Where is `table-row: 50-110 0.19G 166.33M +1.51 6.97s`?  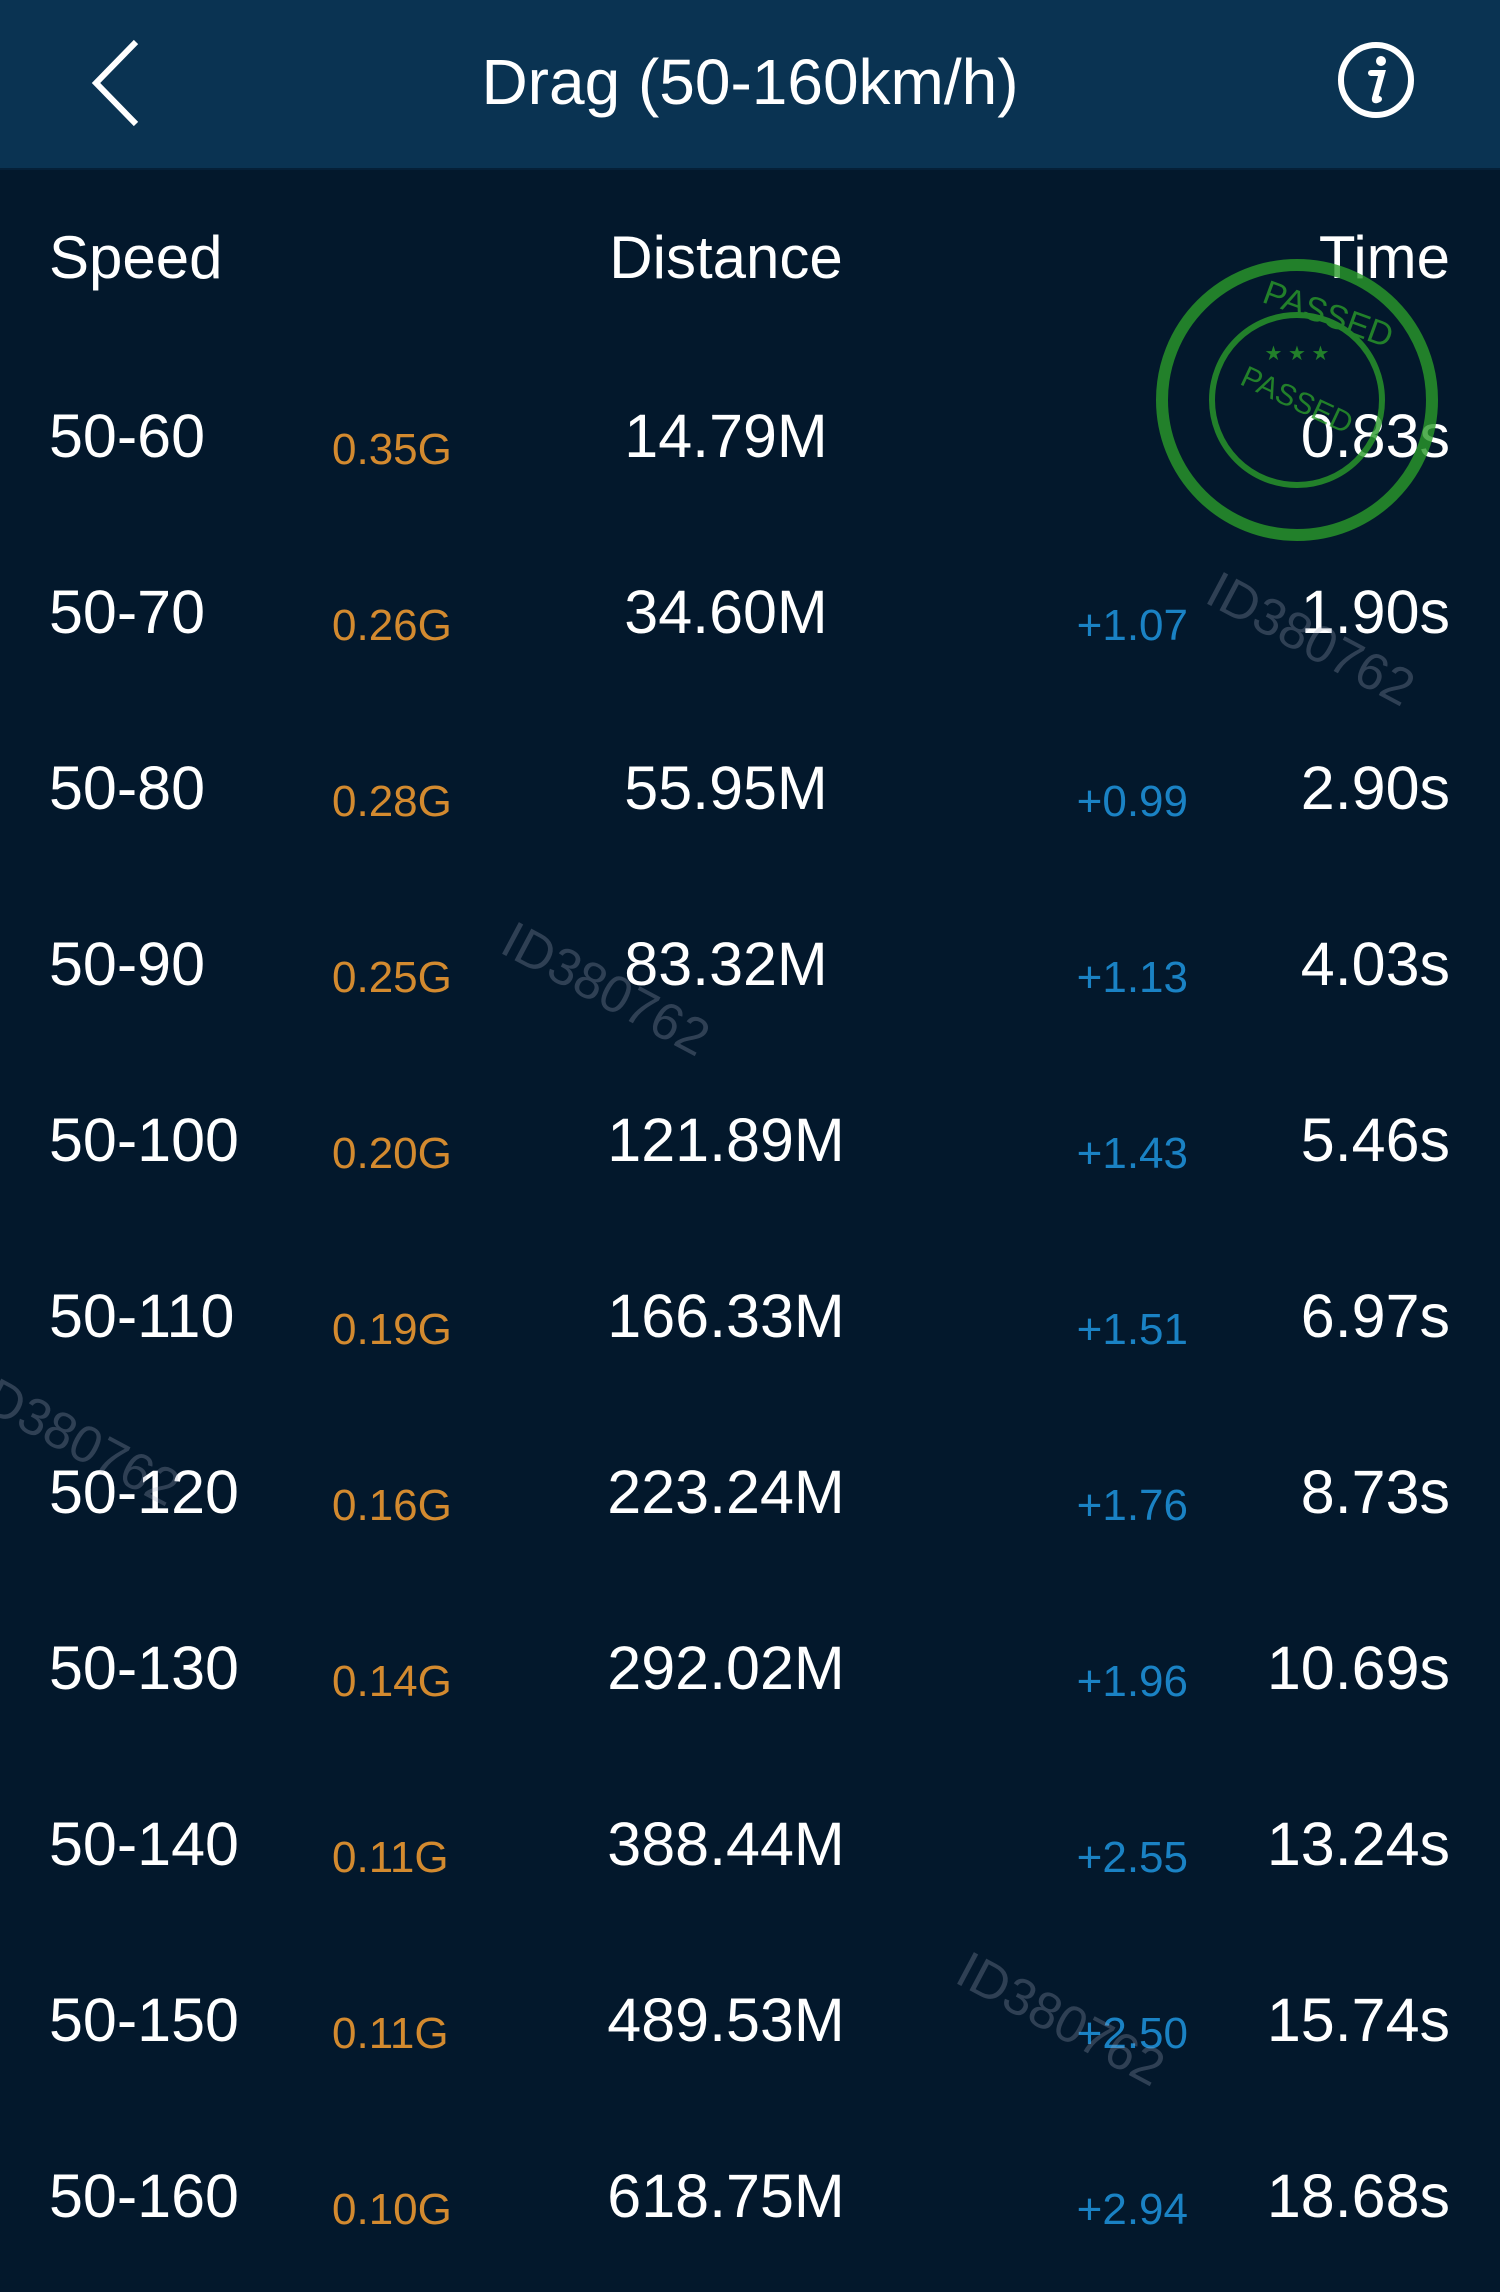
table-row: 50-110 0.19G 166.33M +1.51 6.97s is located at coordinates (750, 1314).